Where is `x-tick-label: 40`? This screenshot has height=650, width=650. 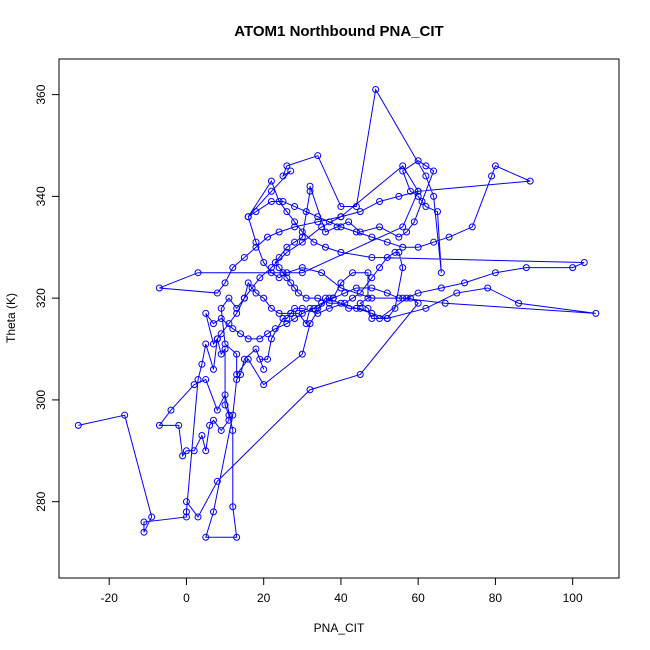 x-tick-label: 40 is located at coordinates (341, 598).